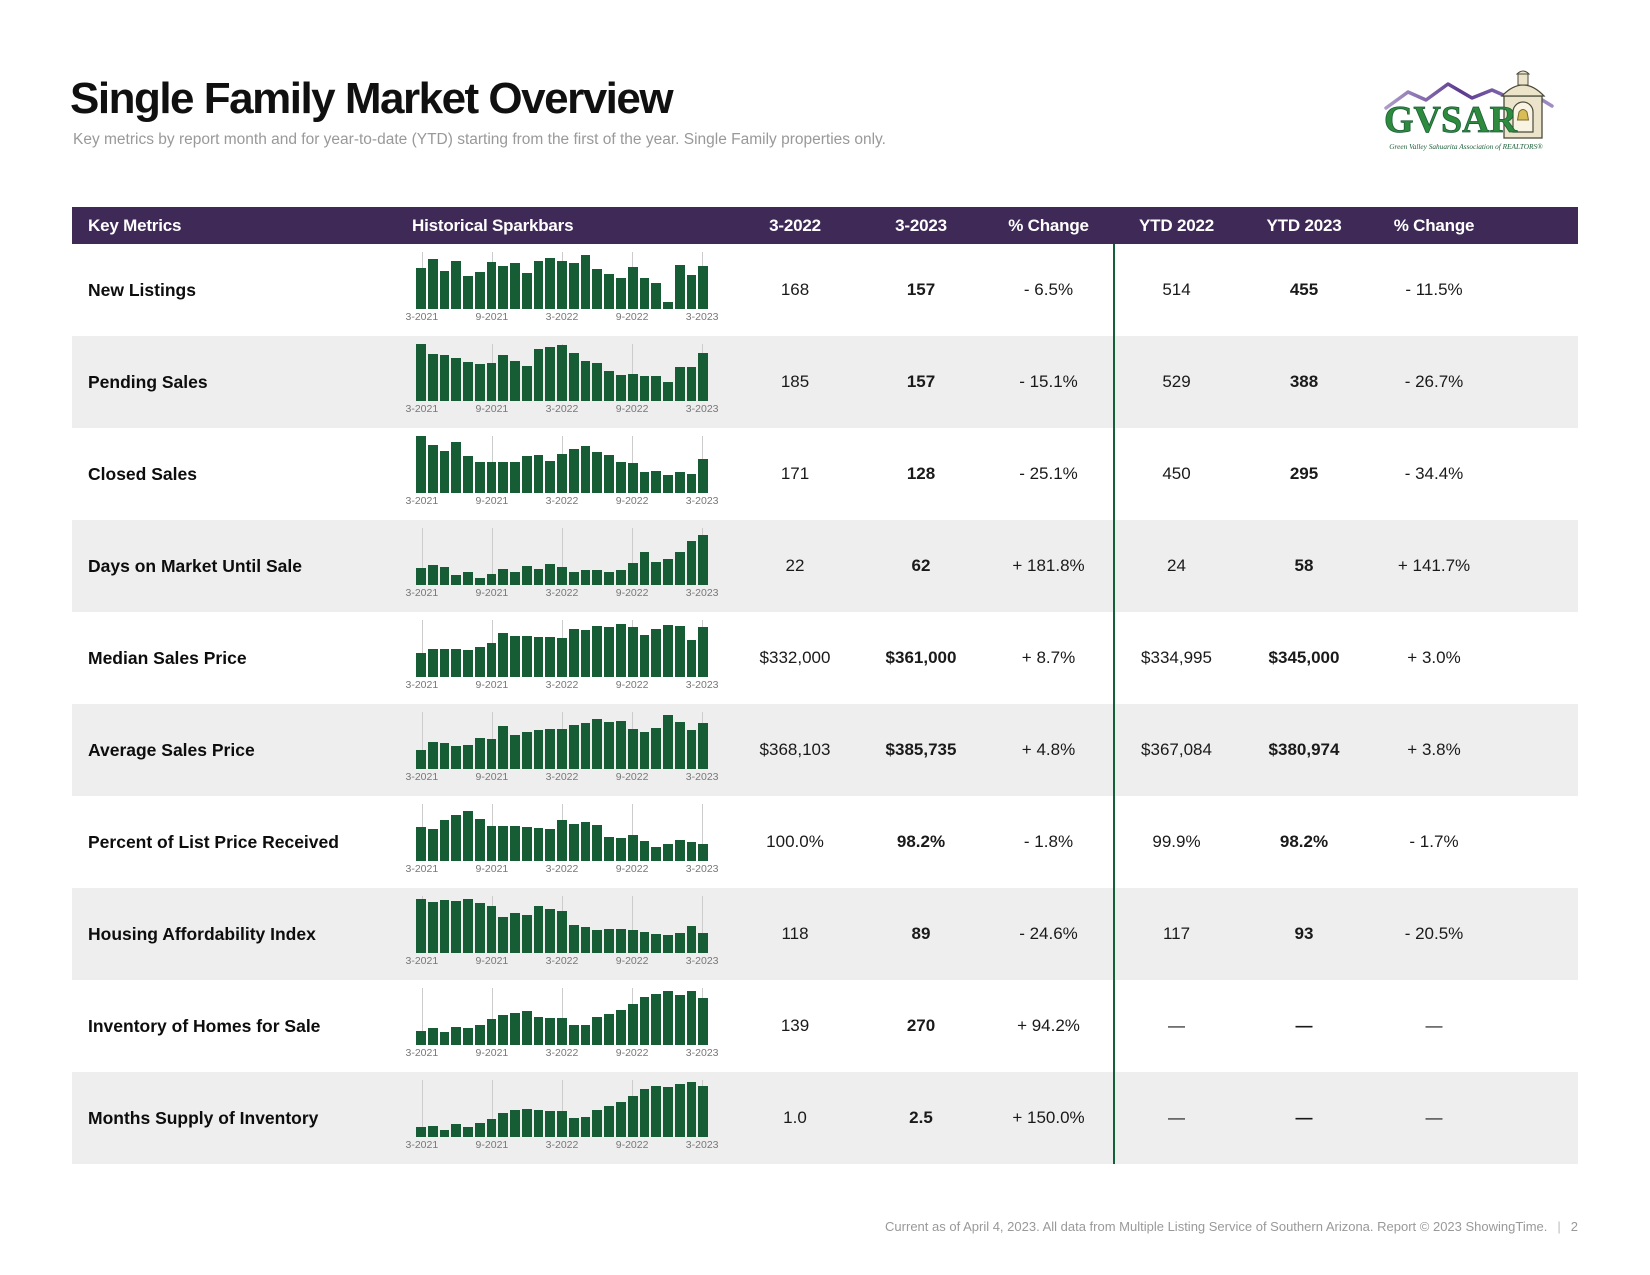 Image resolution: width=1650 pixels, height=1275 pixels. Describe the element at coordinates (1176, 565) in the screenshot. I see `value-ytd-2022: 24` at that location.